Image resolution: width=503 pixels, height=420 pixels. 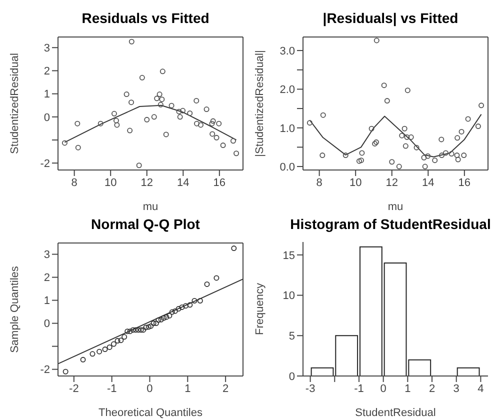 I want to click on x-tick-label: 10, so click(x=355, y=182).